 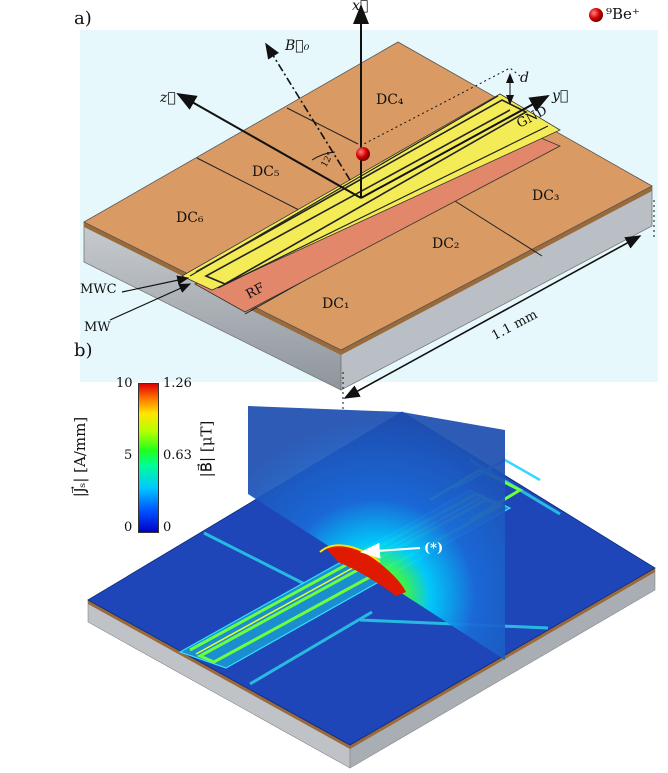 I want to click on j-tick-mid: 5, so click(x=128, y=455).